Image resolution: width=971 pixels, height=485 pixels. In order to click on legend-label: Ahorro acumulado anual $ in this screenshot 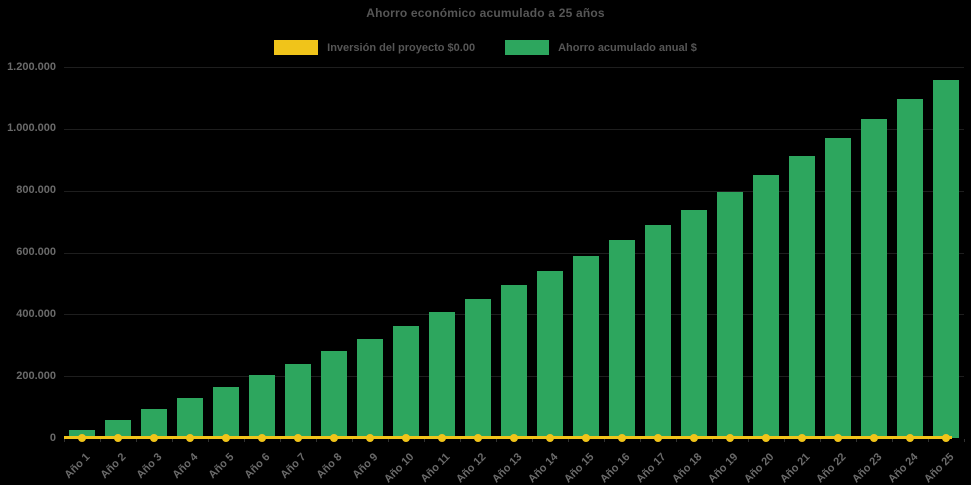, I will do `click(627, 47)`.